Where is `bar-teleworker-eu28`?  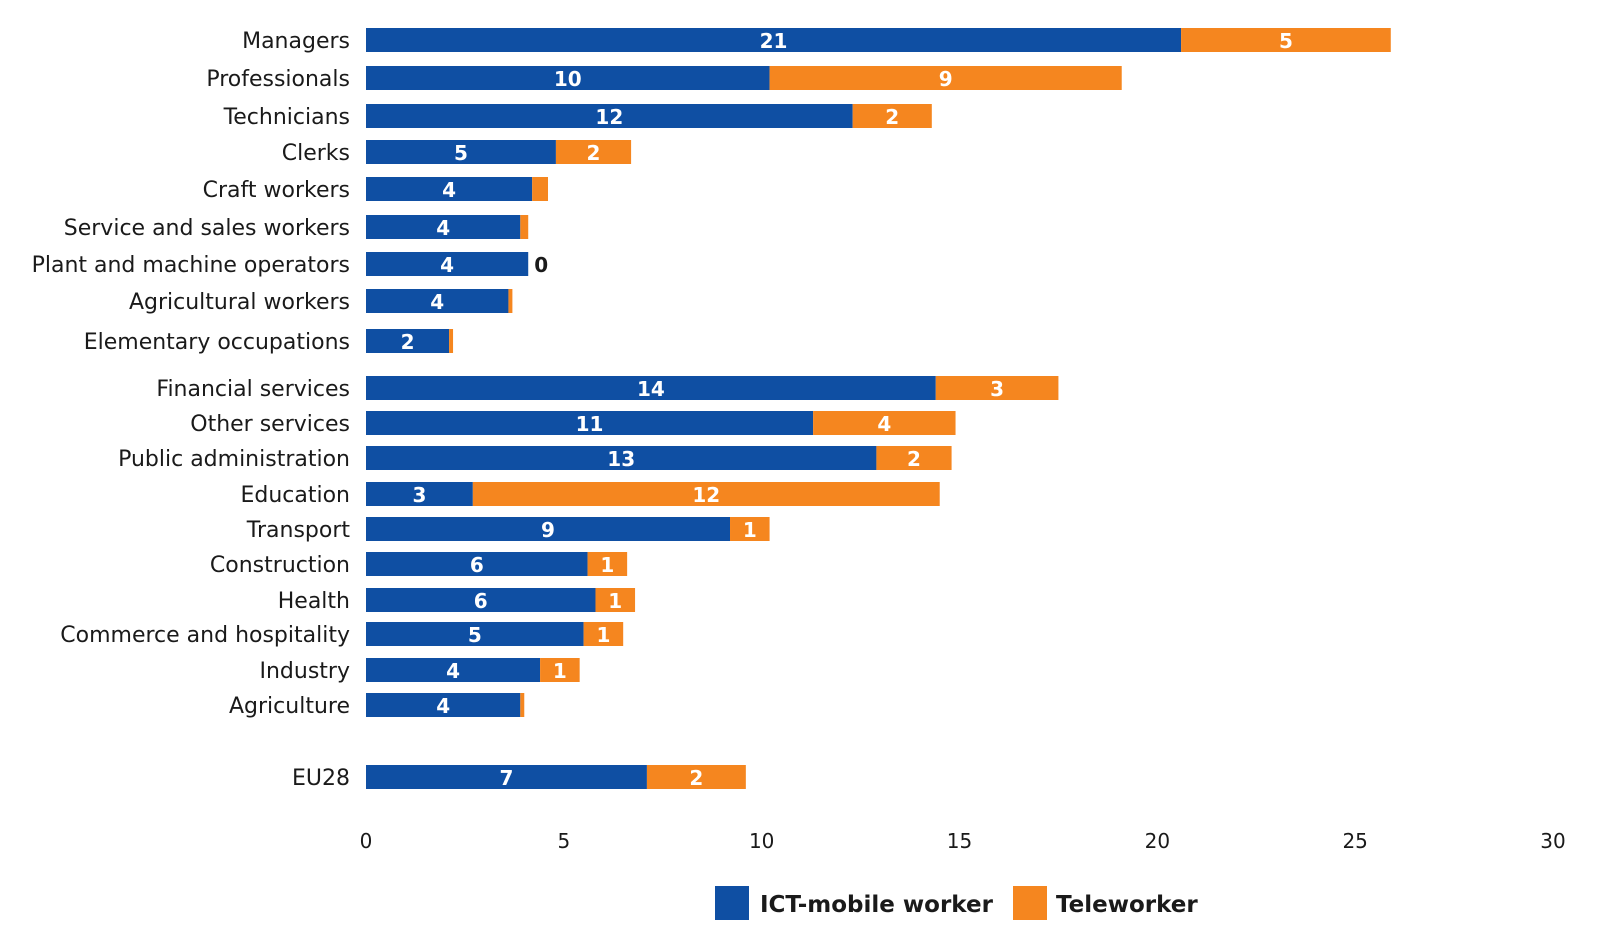
bar-teleworker-eu28 is located at coordinates (696, 777).